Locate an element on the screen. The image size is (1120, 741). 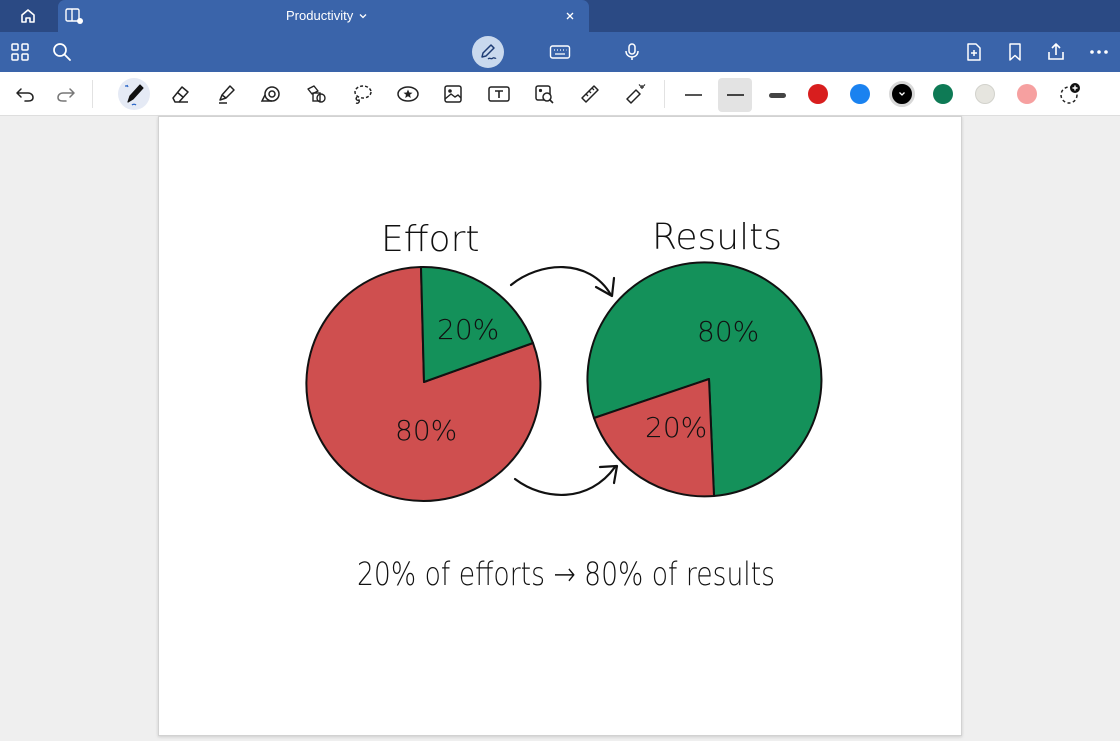
grid-button is located at coordinates (20, 52).